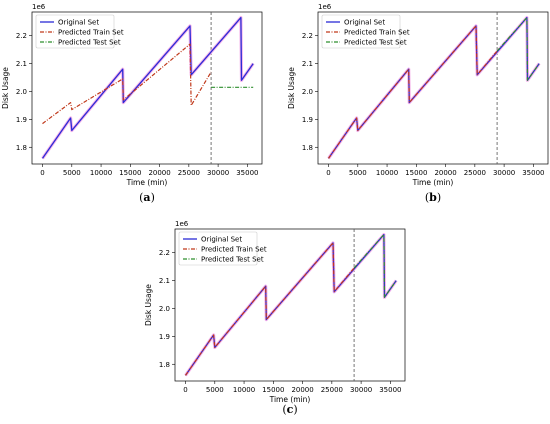 The height and width of the screenshot is (424, 550). I want to click on panel-label: (c), so click(289, 409).